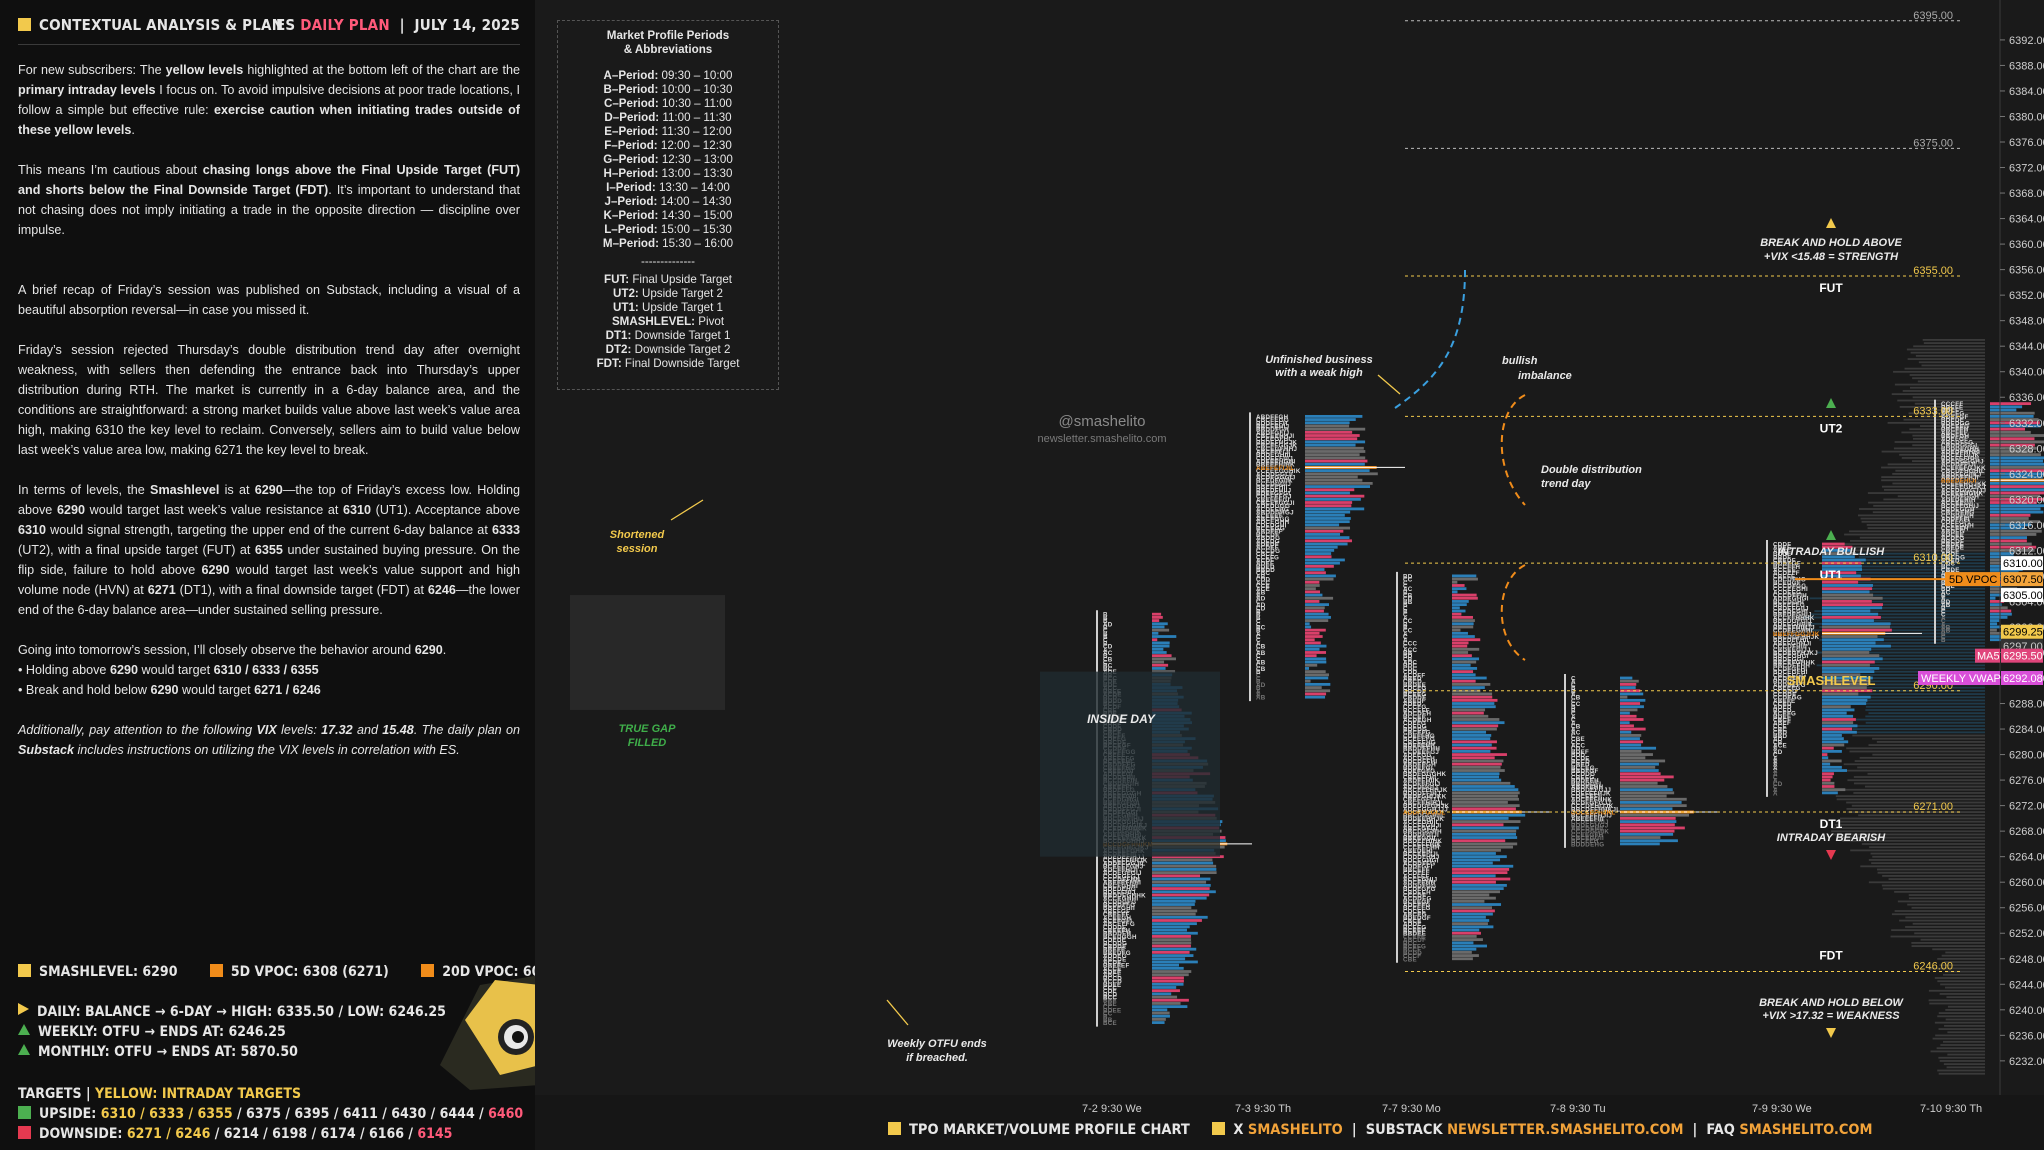  Describe the element at coordinates (1775, 761) in the screenshot. I see `tpo-letters: A` at that location.